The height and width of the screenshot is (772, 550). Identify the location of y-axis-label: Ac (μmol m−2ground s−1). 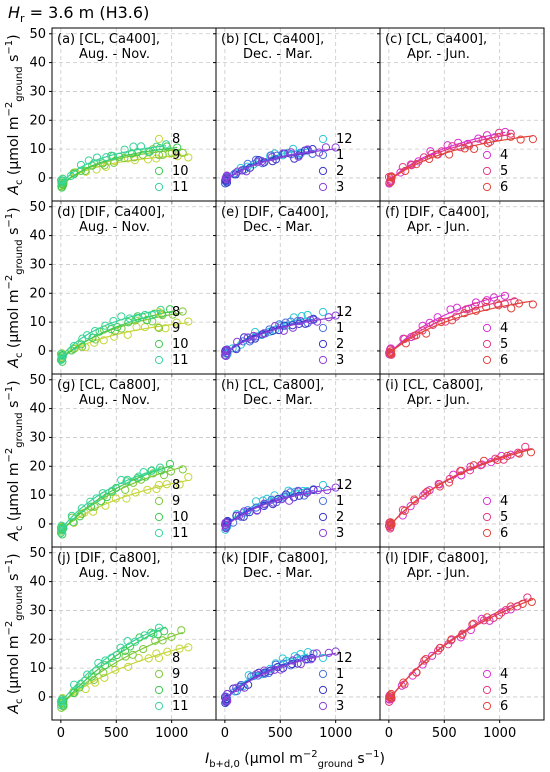
(14, 114).